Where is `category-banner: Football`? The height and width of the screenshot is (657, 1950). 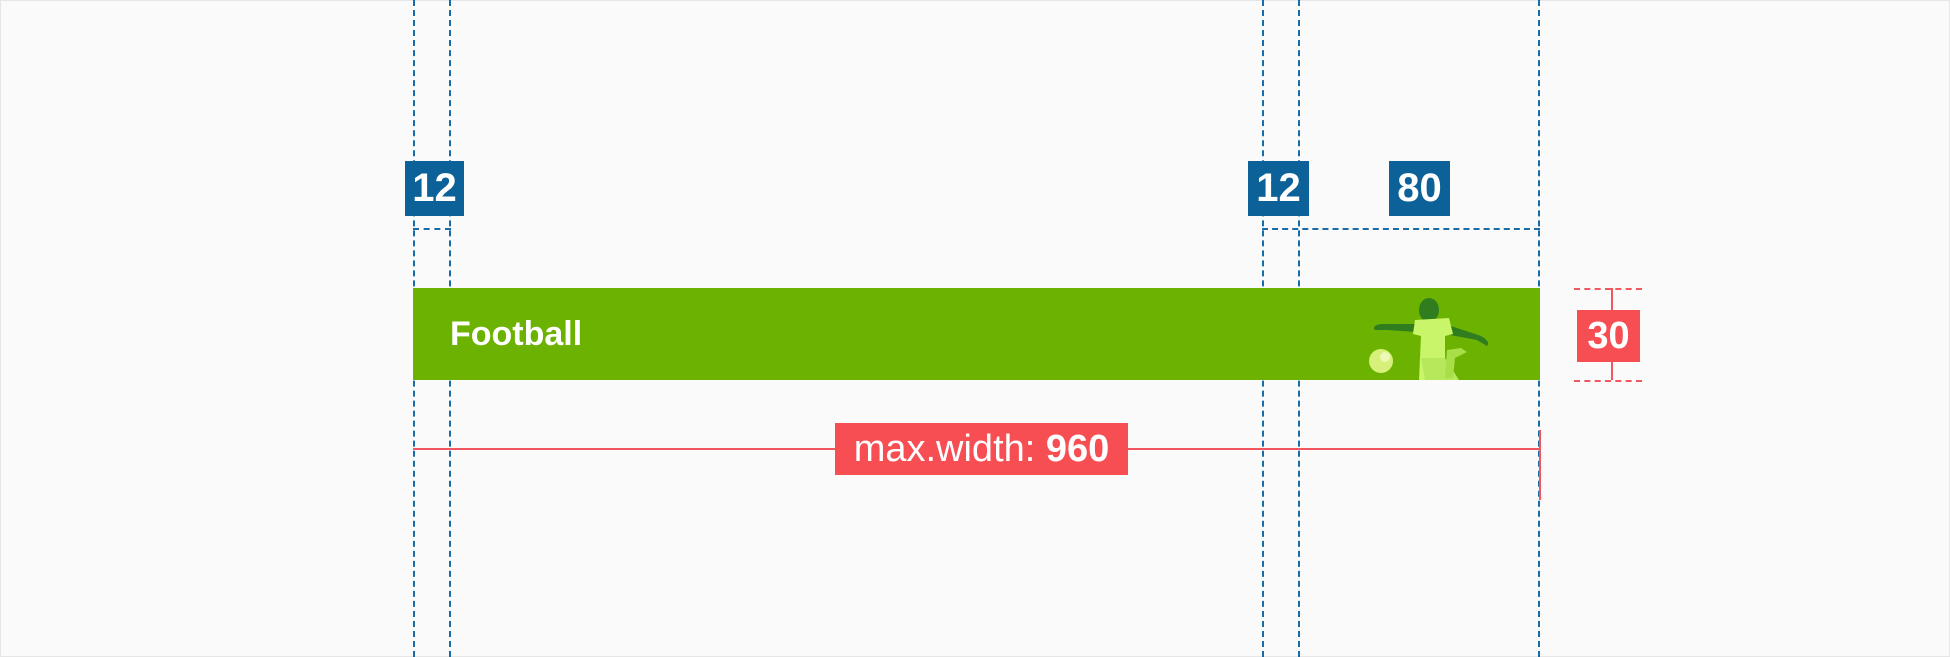 category-banner: Football is located at coordinates (976, 334).